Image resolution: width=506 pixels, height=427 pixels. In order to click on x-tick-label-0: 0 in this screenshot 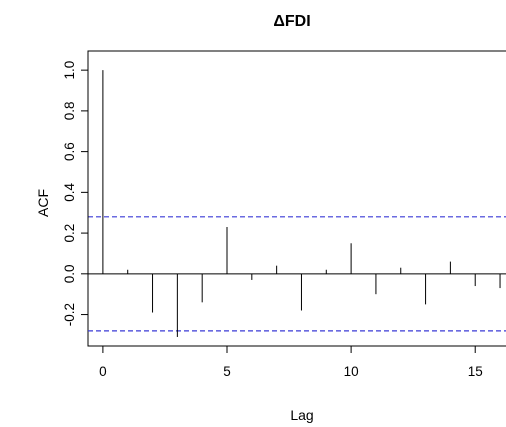, I will do `click(103, 371)`.